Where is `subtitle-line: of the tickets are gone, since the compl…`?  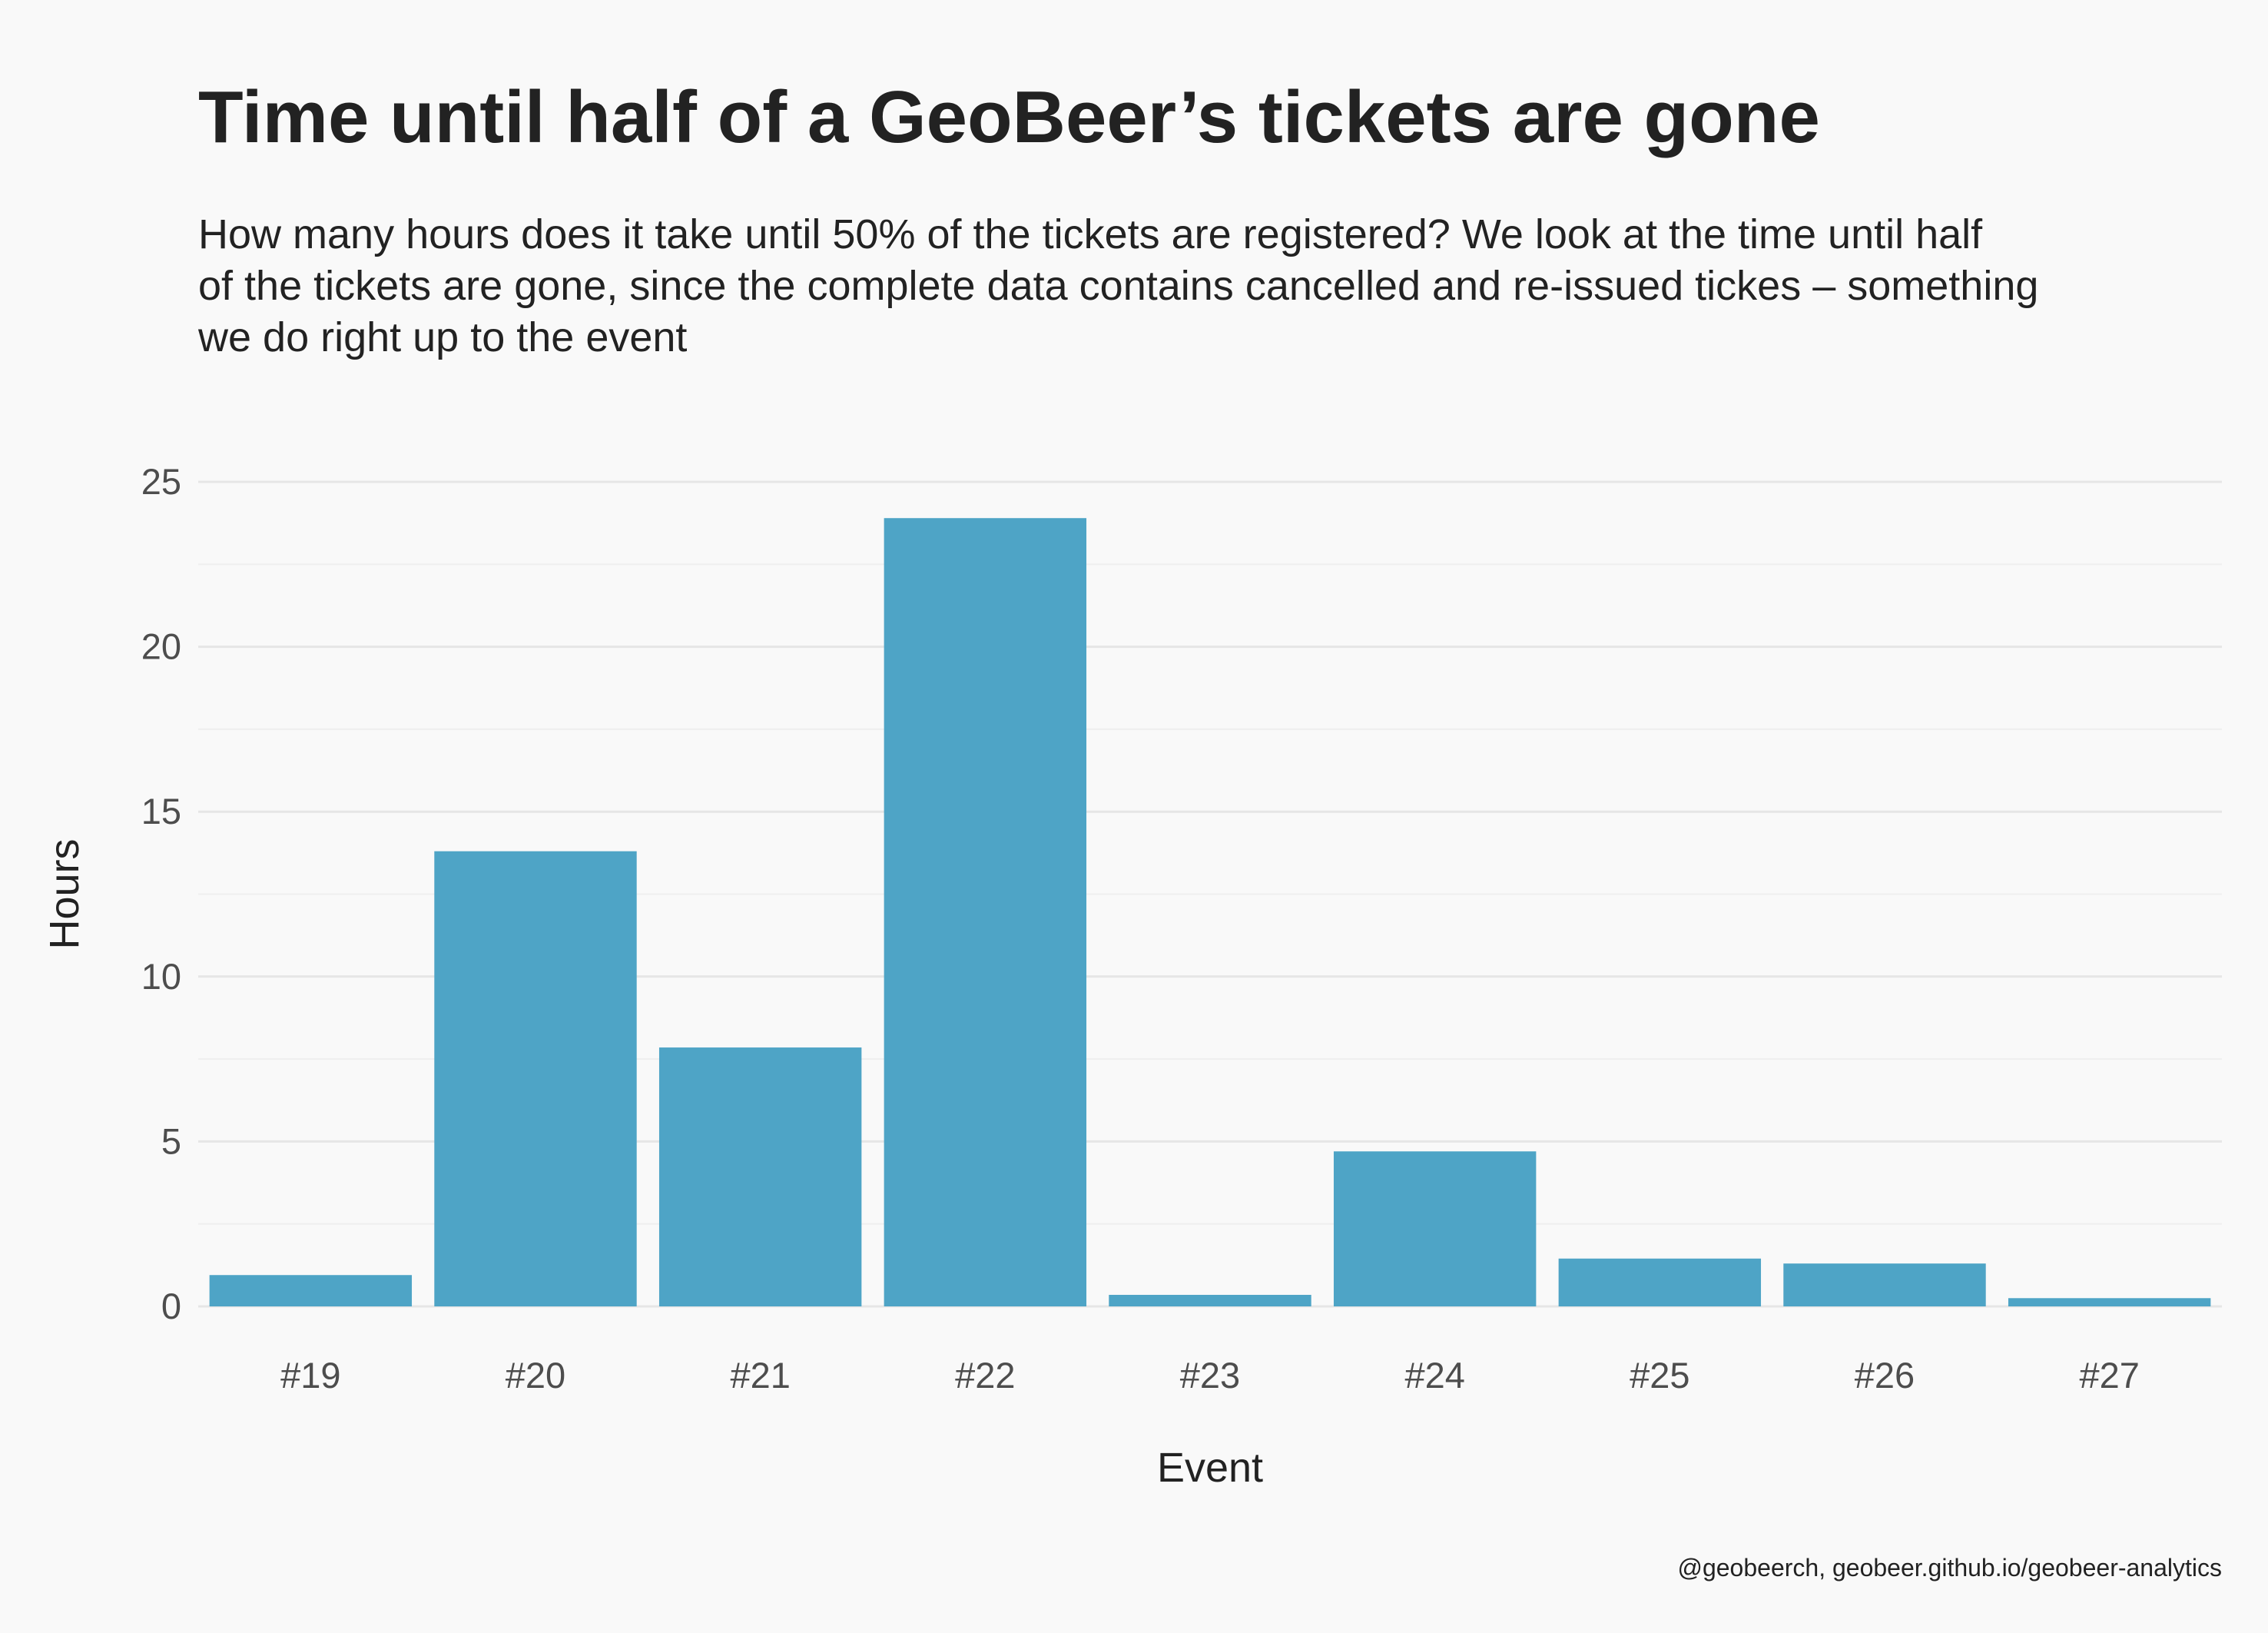 subtitle-line: of the tickets are gone, since the compl… is located at coordinates (1118, 286).